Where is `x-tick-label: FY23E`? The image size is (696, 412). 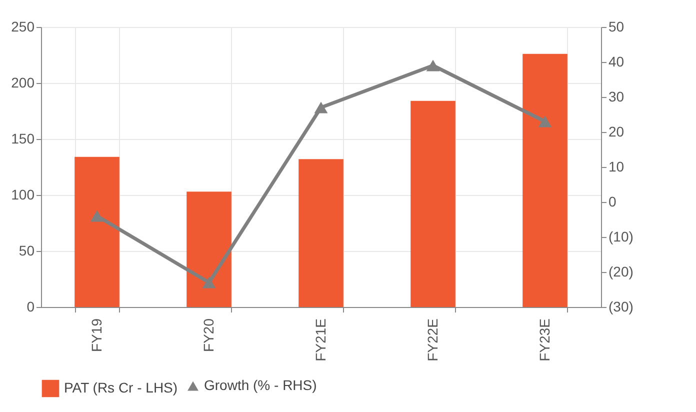
x-tick-label: FY23E is located at coordinates (544, 340).